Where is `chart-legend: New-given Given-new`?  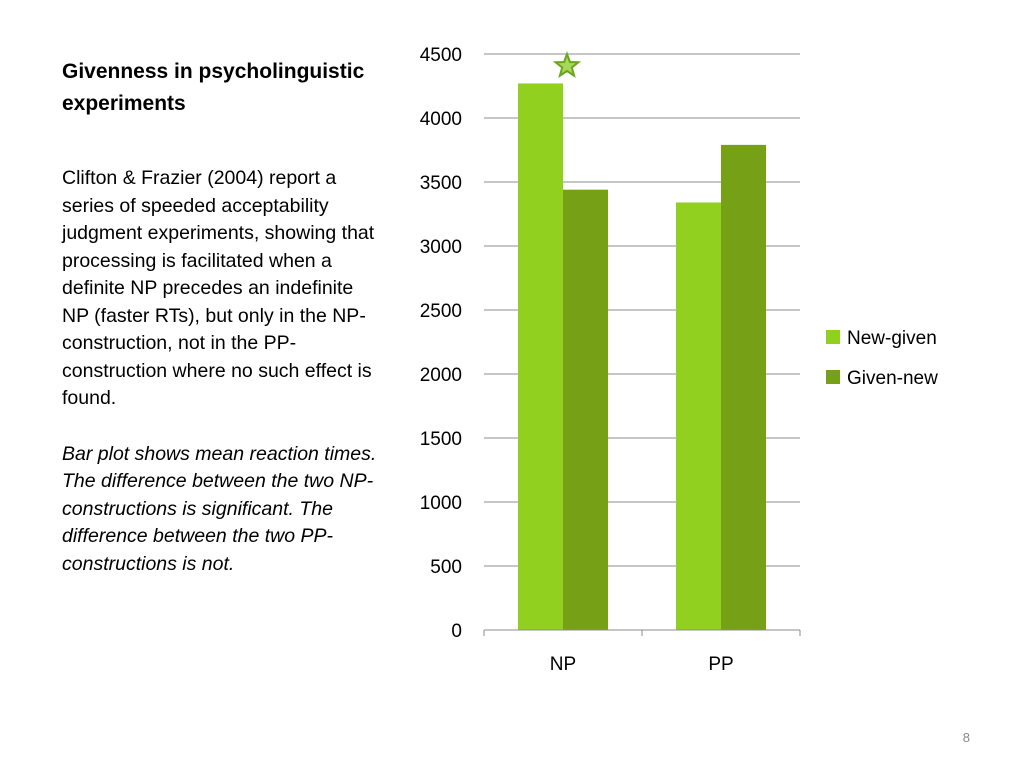
chart-legend: New-given Given-new is located at coordinates (882, 358).